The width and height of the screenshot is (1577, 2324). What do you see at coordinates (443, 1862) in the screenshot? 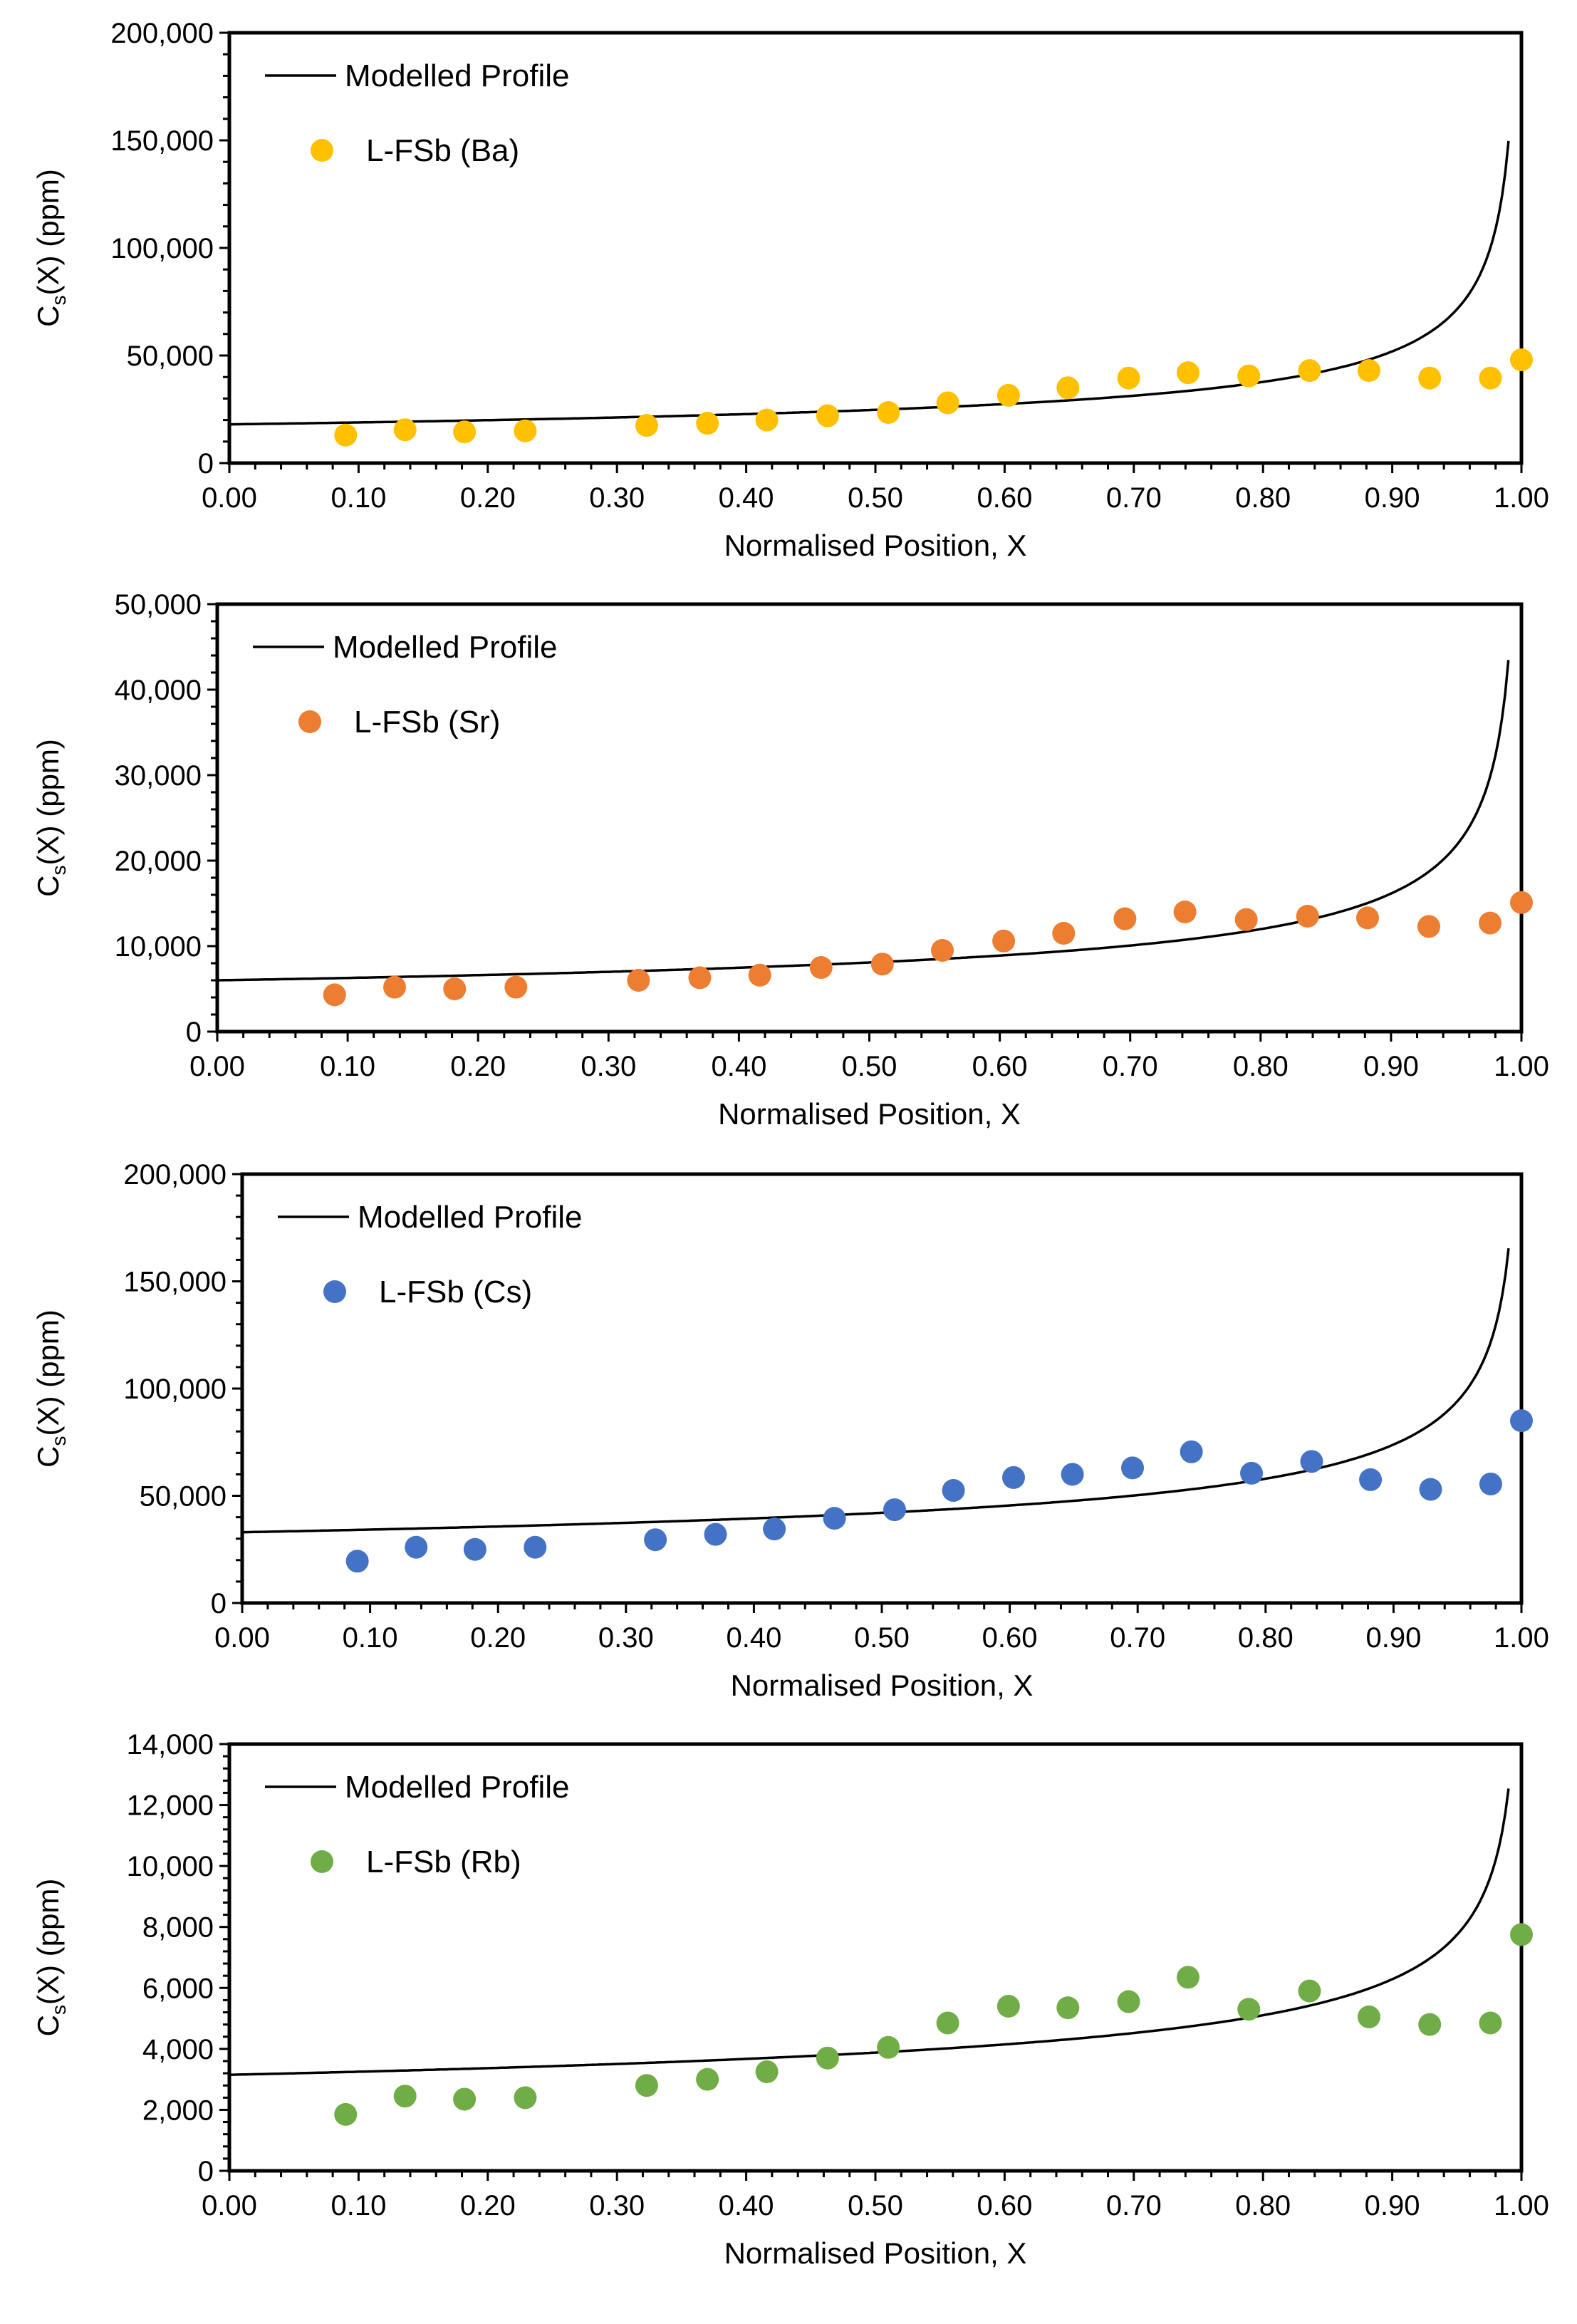
I see `legend-marker-label: L-FSb (Rb)` at bounding box center [443, 1862].